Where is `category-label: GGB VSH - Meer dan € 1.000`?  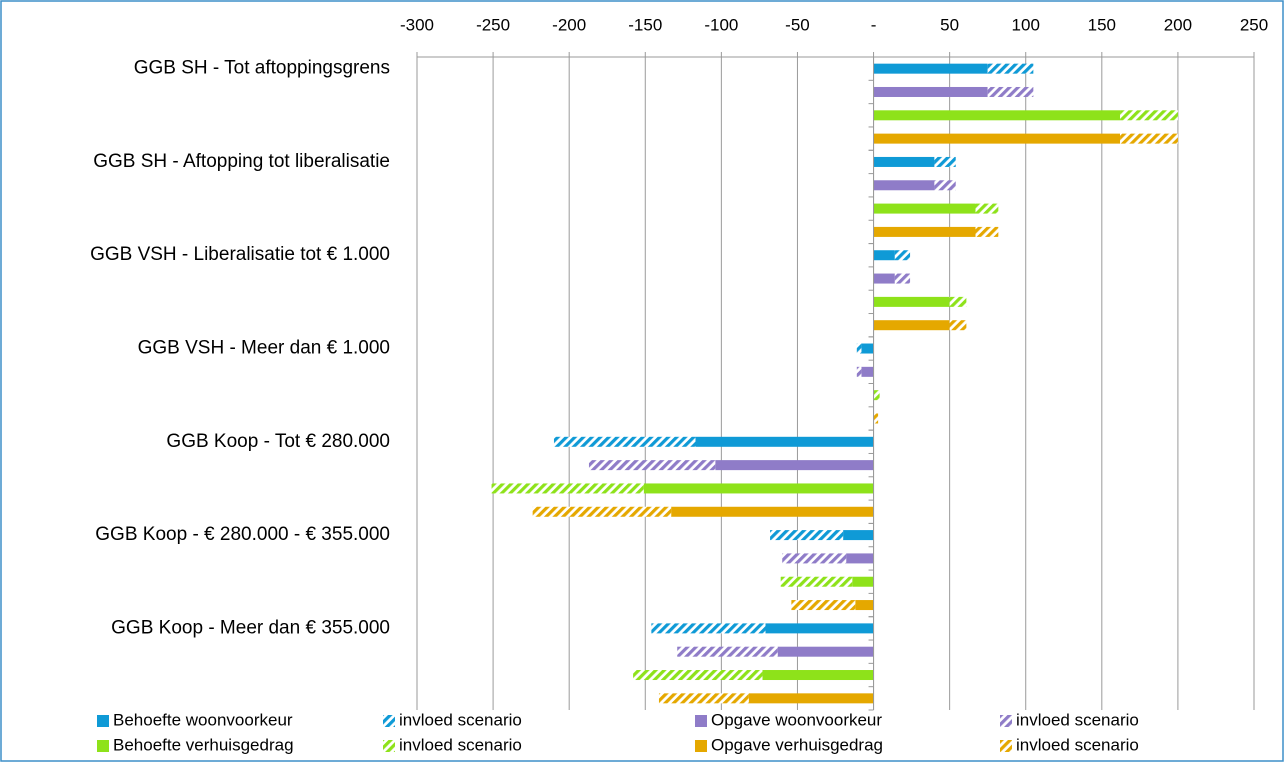
category-label: GGB VSH - Meer dan € 1.000 is located at coordinates (264, 348).